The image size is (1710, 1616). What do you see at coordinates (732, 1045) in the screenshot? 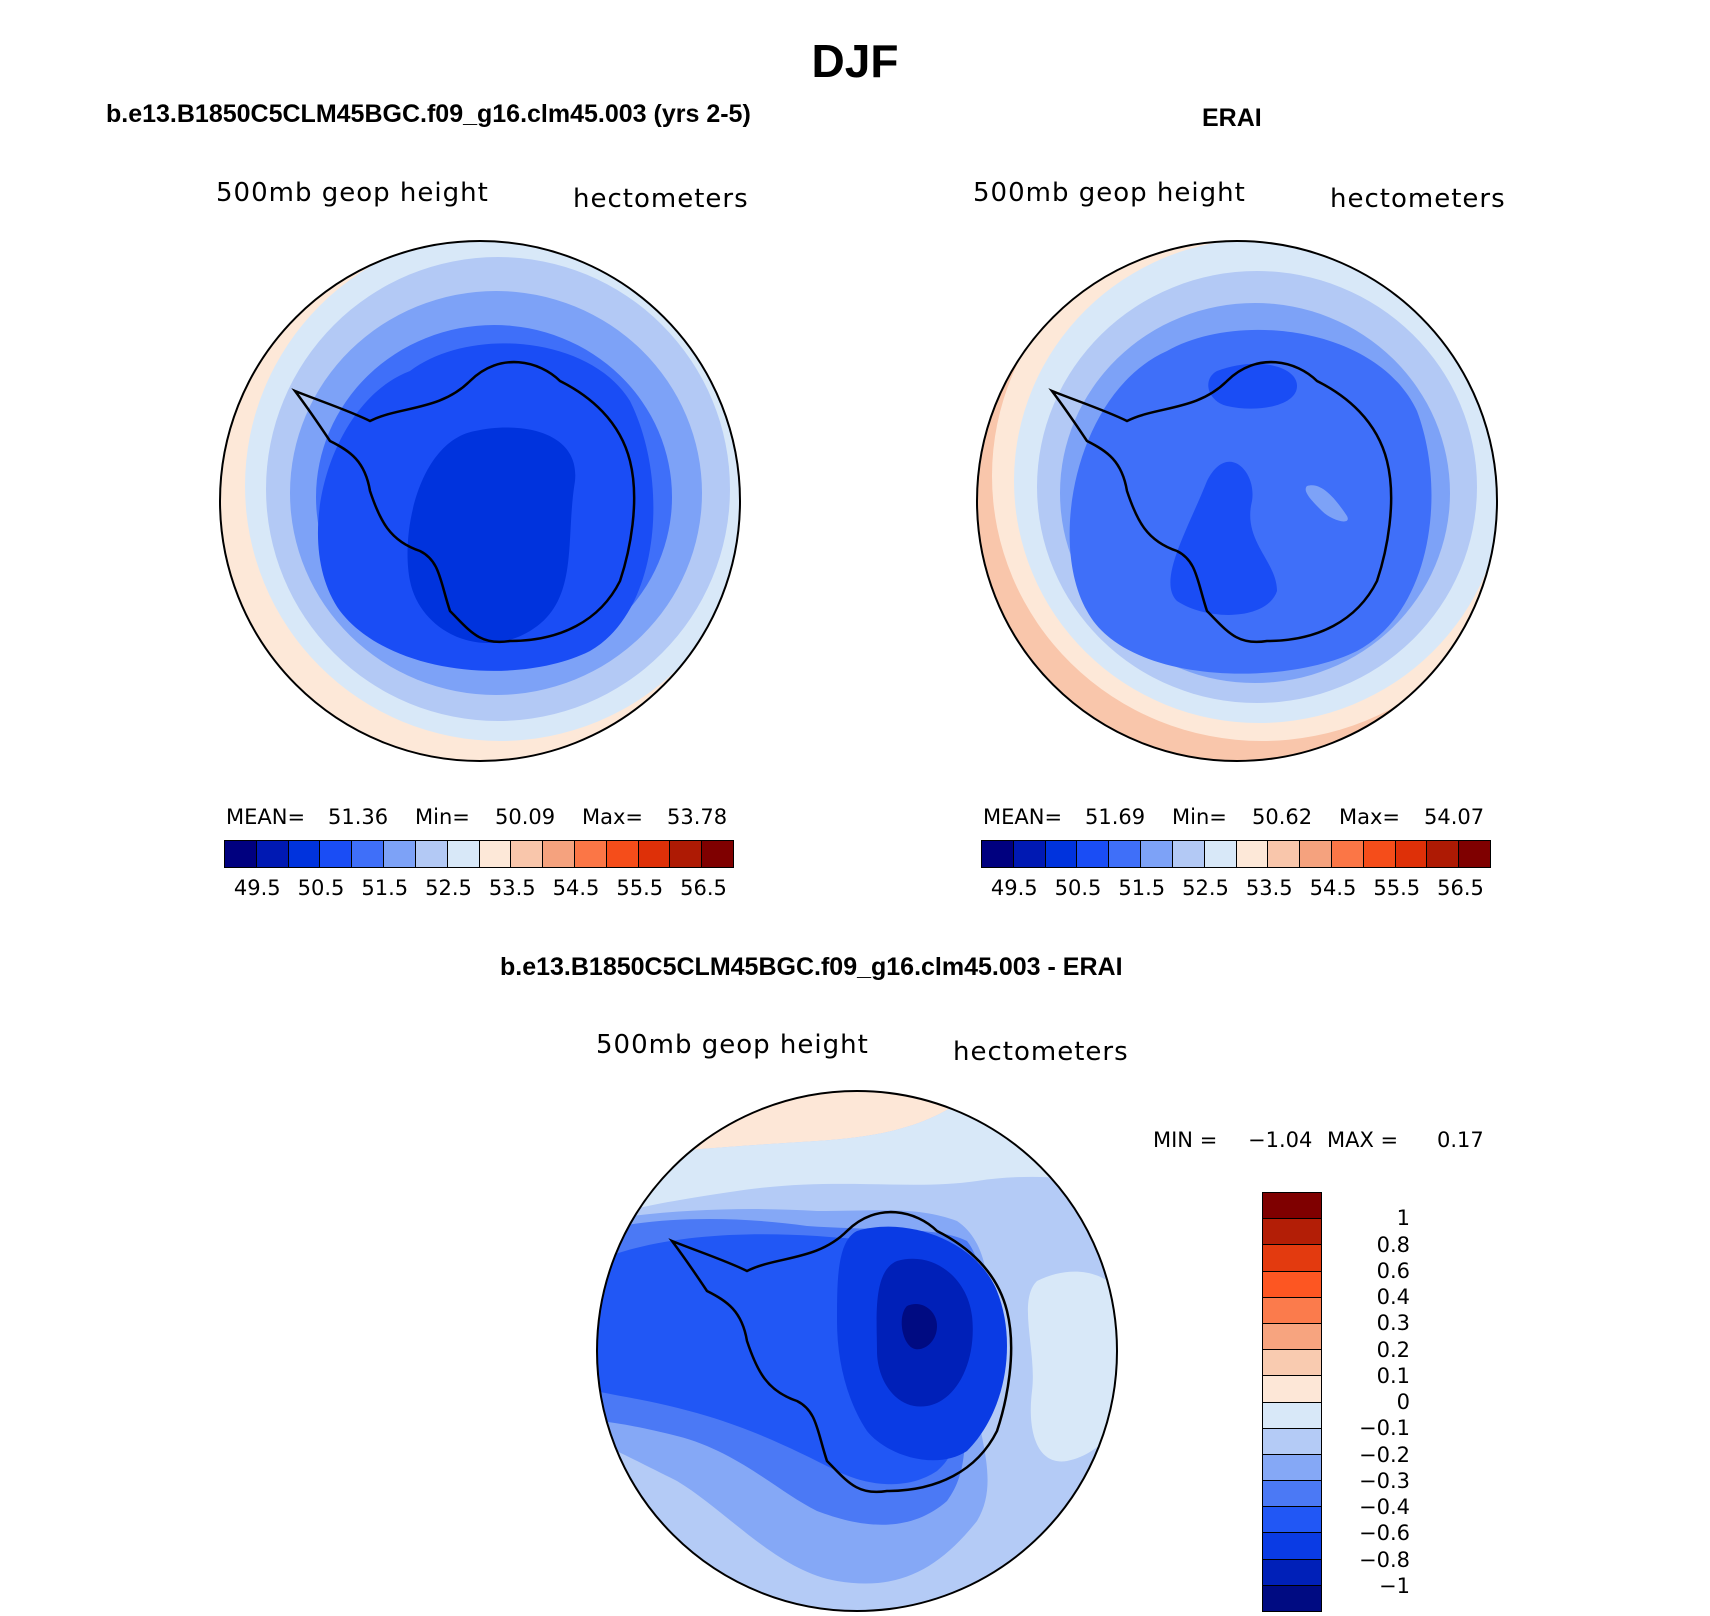
I see `diff-variable-label: 500mb geop height` at bounding box center [732, 1045].